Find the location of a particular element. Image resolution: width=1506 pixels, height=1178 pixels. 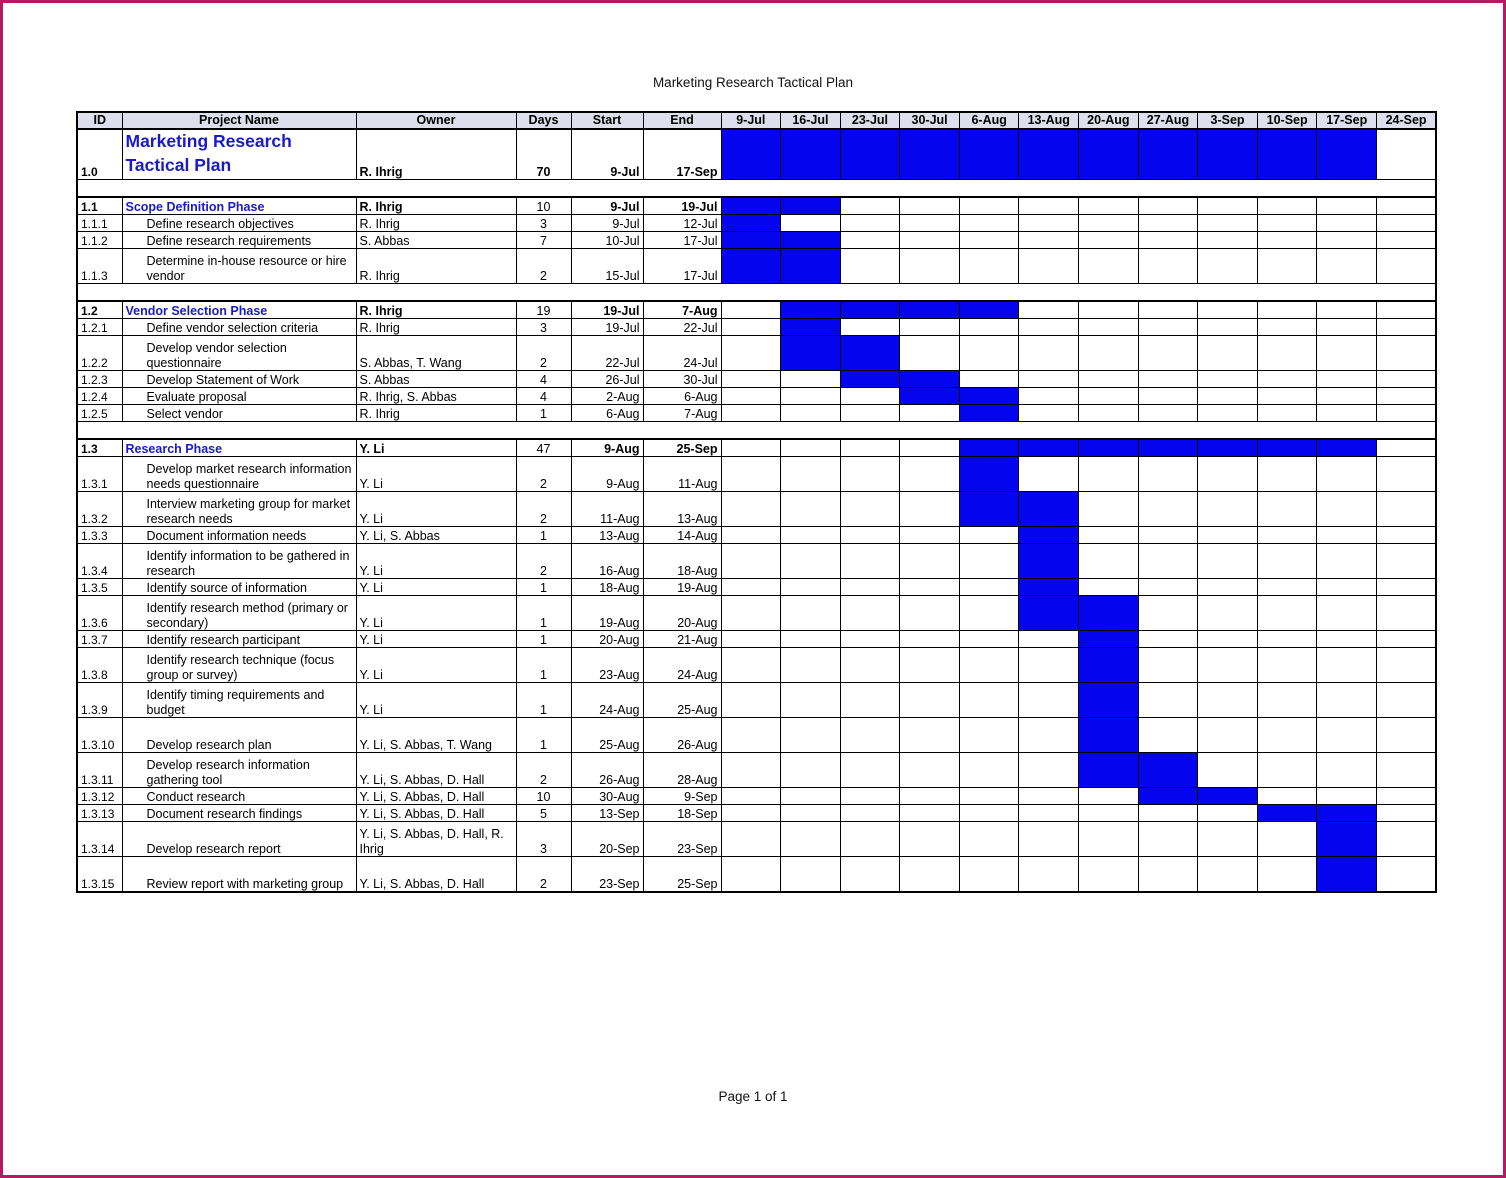

task-row: 1.2.5 Select vendor R. Ihrig 1 6-Aug 7-Aug is located at coordinates (756, 413).